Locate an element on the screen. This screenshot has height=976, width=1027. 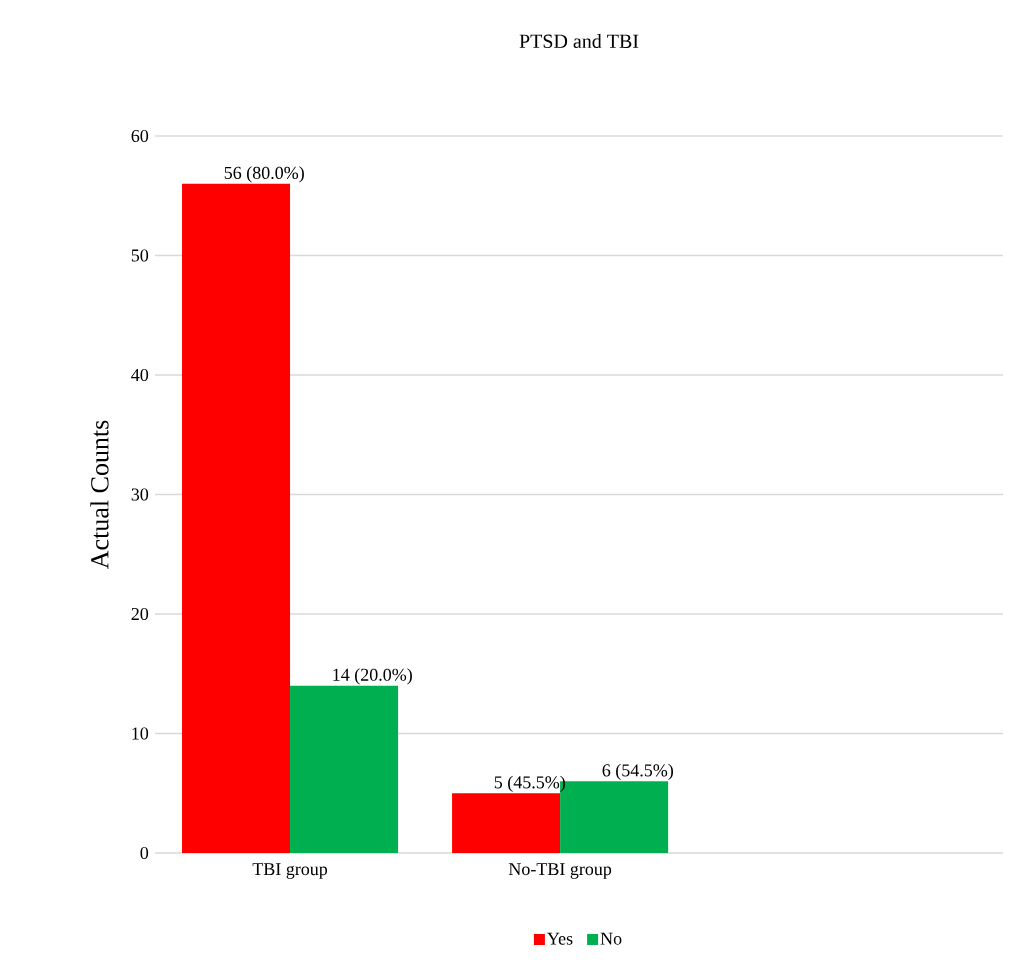
legend-label: Yes is located at coordinates (560, 938).